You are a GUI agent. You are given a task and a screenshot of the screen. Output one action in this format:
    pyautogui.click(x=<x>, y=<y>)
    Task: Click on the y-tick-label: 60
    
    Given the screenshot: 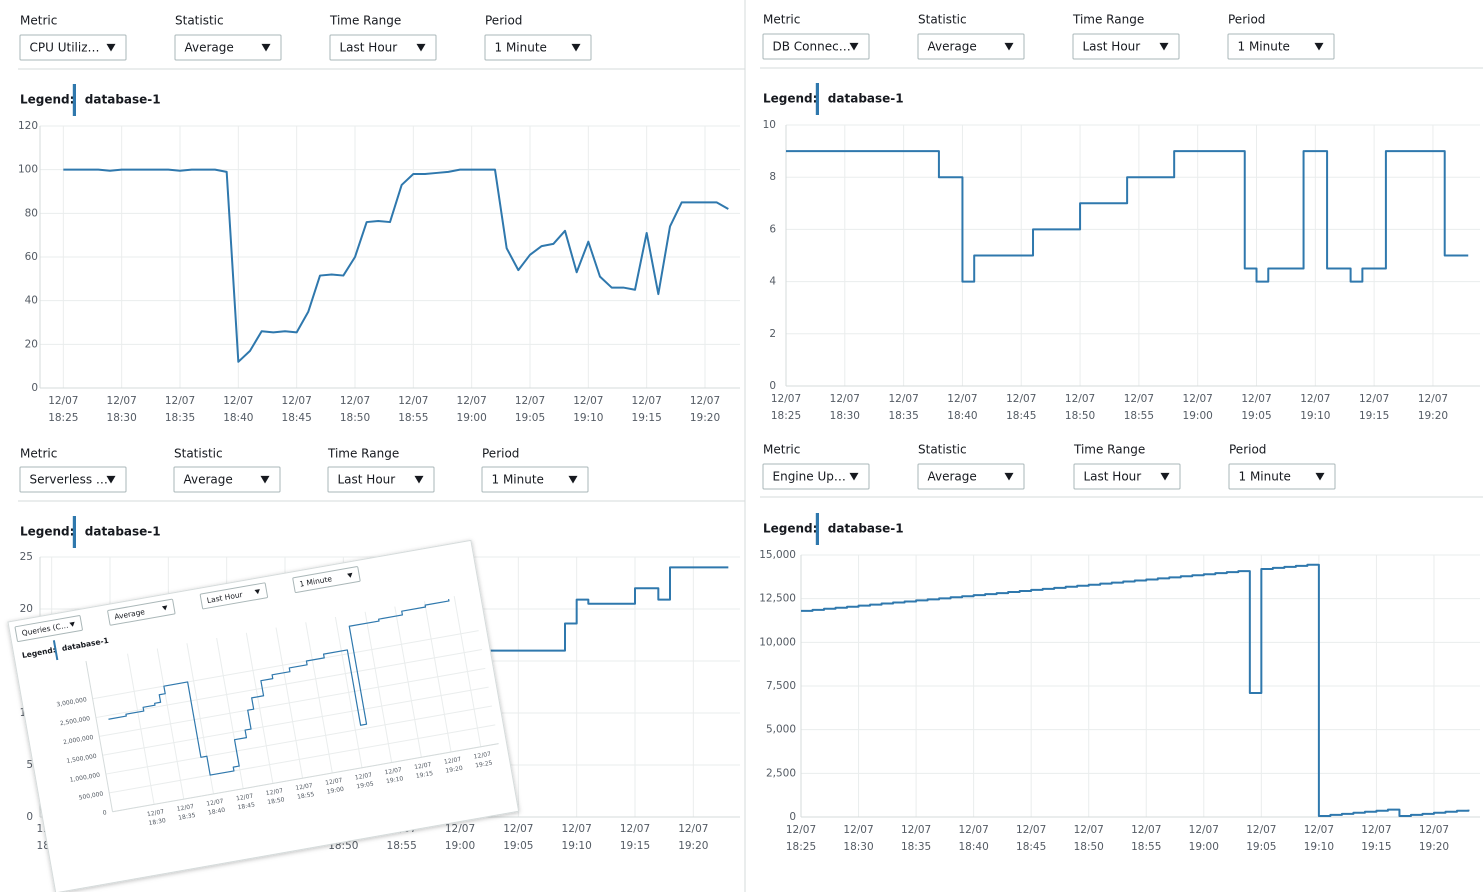 What is the action you would take?
    pyautogui.click(x=31, y=257)
    